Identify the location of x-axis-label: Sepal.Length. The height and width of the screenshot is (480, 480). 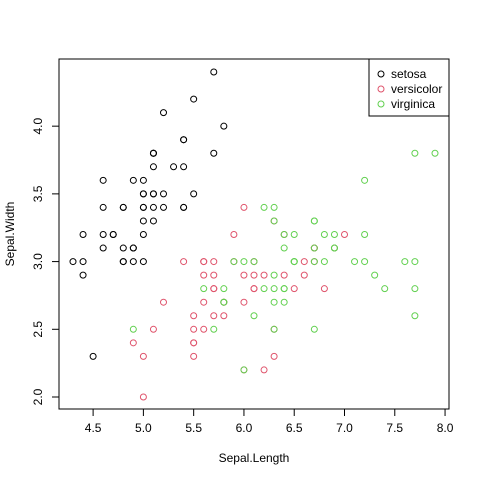
(254, 458).